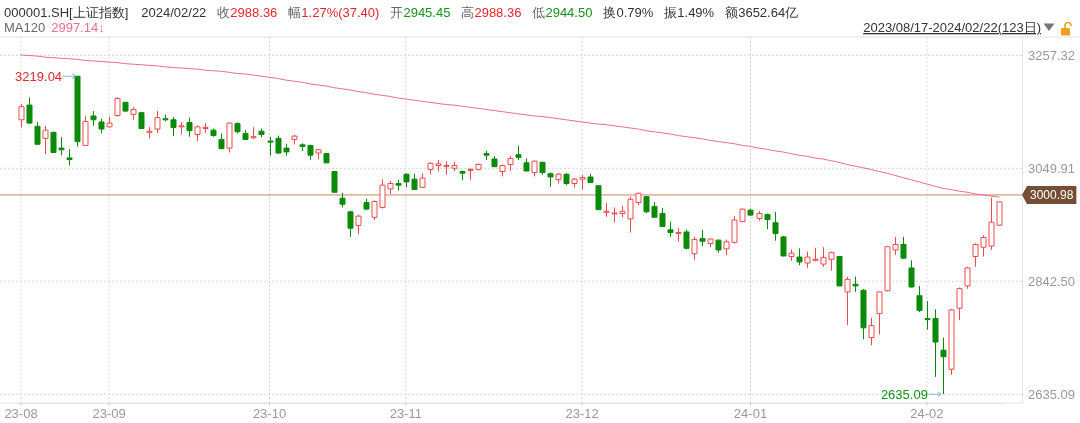  What do you see at coordinates (562, 12) in the screenshot?
I see `text: 低2944.50` at bounding box center [562, 12].